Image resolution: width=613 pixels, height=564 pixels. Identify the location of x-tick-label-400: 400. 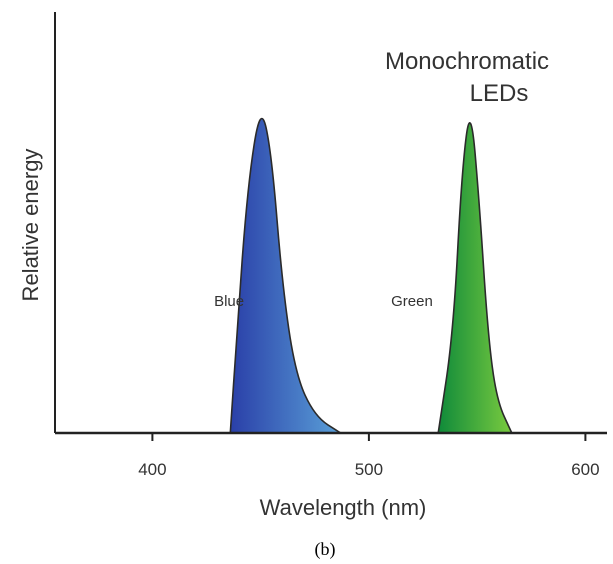
(152, 469).